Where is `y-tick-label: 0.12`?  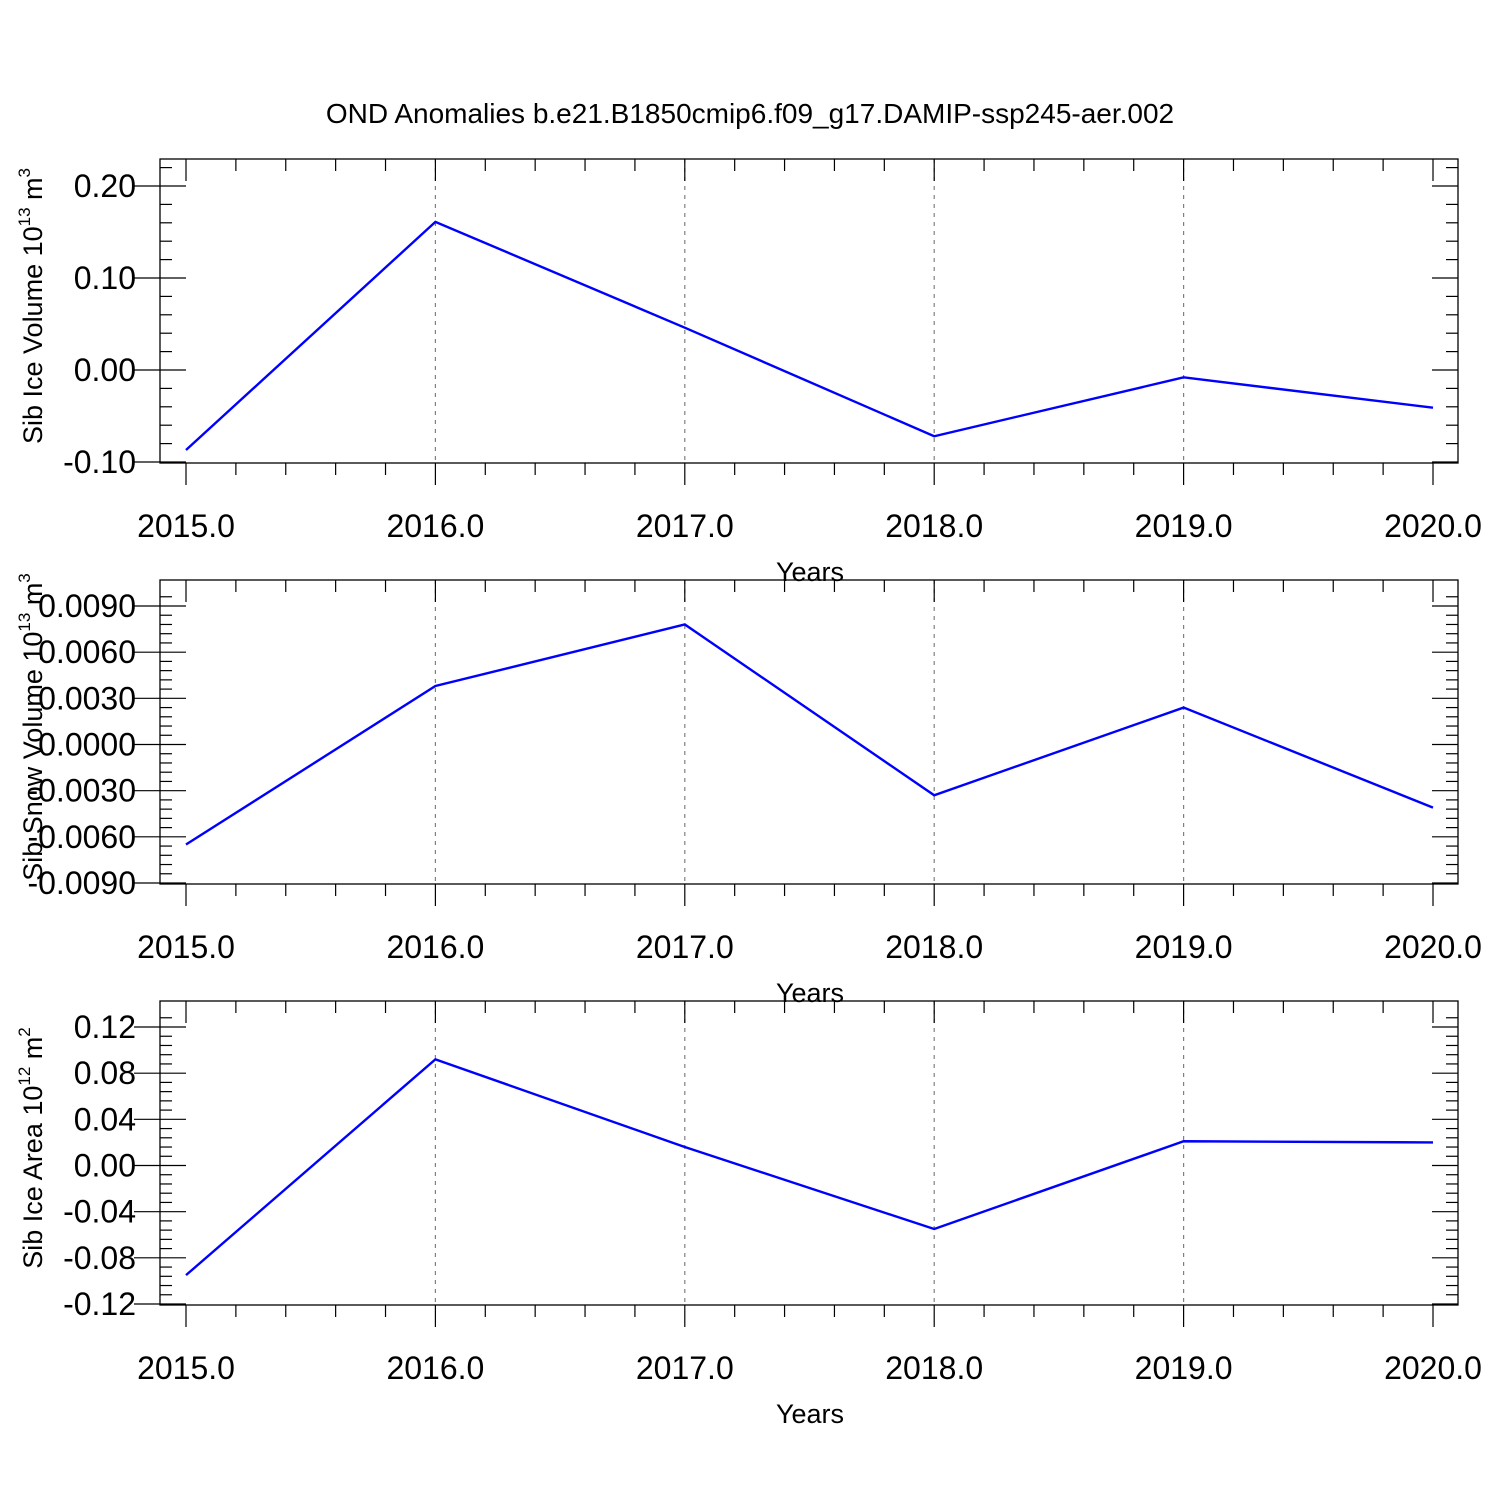
y-tick-label: 0.12 is located at coordinates (105, 1027).